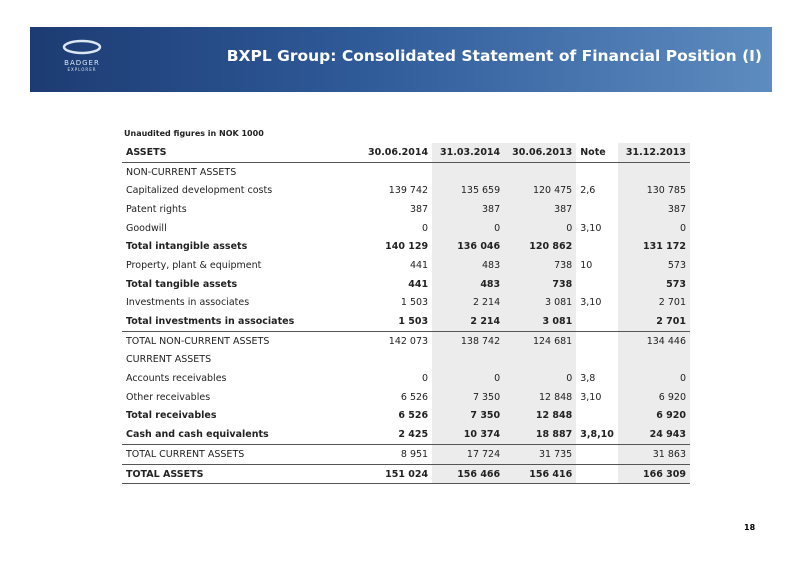 The width and height of the screenshot is (800, 565). What do you see at coordinates (413, 322) in the screenshot?
I see `value-cell: 1 503` at bounding box center [413, 322].